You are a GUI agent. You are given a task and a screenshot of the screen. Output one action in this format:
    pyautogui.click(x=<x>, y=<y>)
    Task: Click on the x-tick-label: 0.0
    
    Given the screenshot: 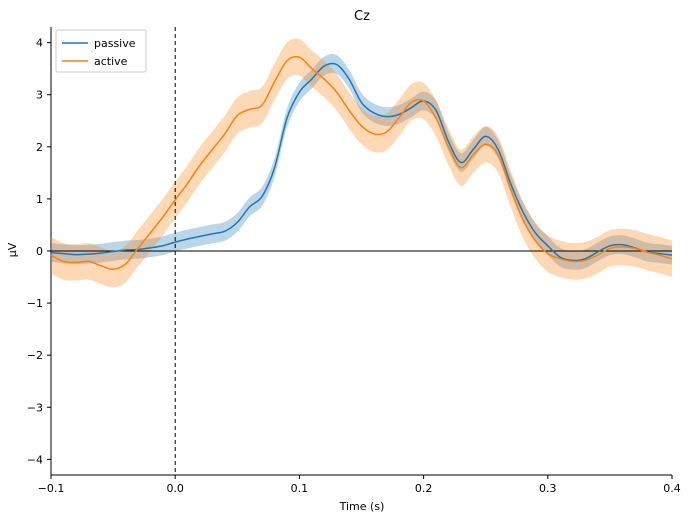 What is the action you would take?
    pyautogui.click(x=175, y=488)
    